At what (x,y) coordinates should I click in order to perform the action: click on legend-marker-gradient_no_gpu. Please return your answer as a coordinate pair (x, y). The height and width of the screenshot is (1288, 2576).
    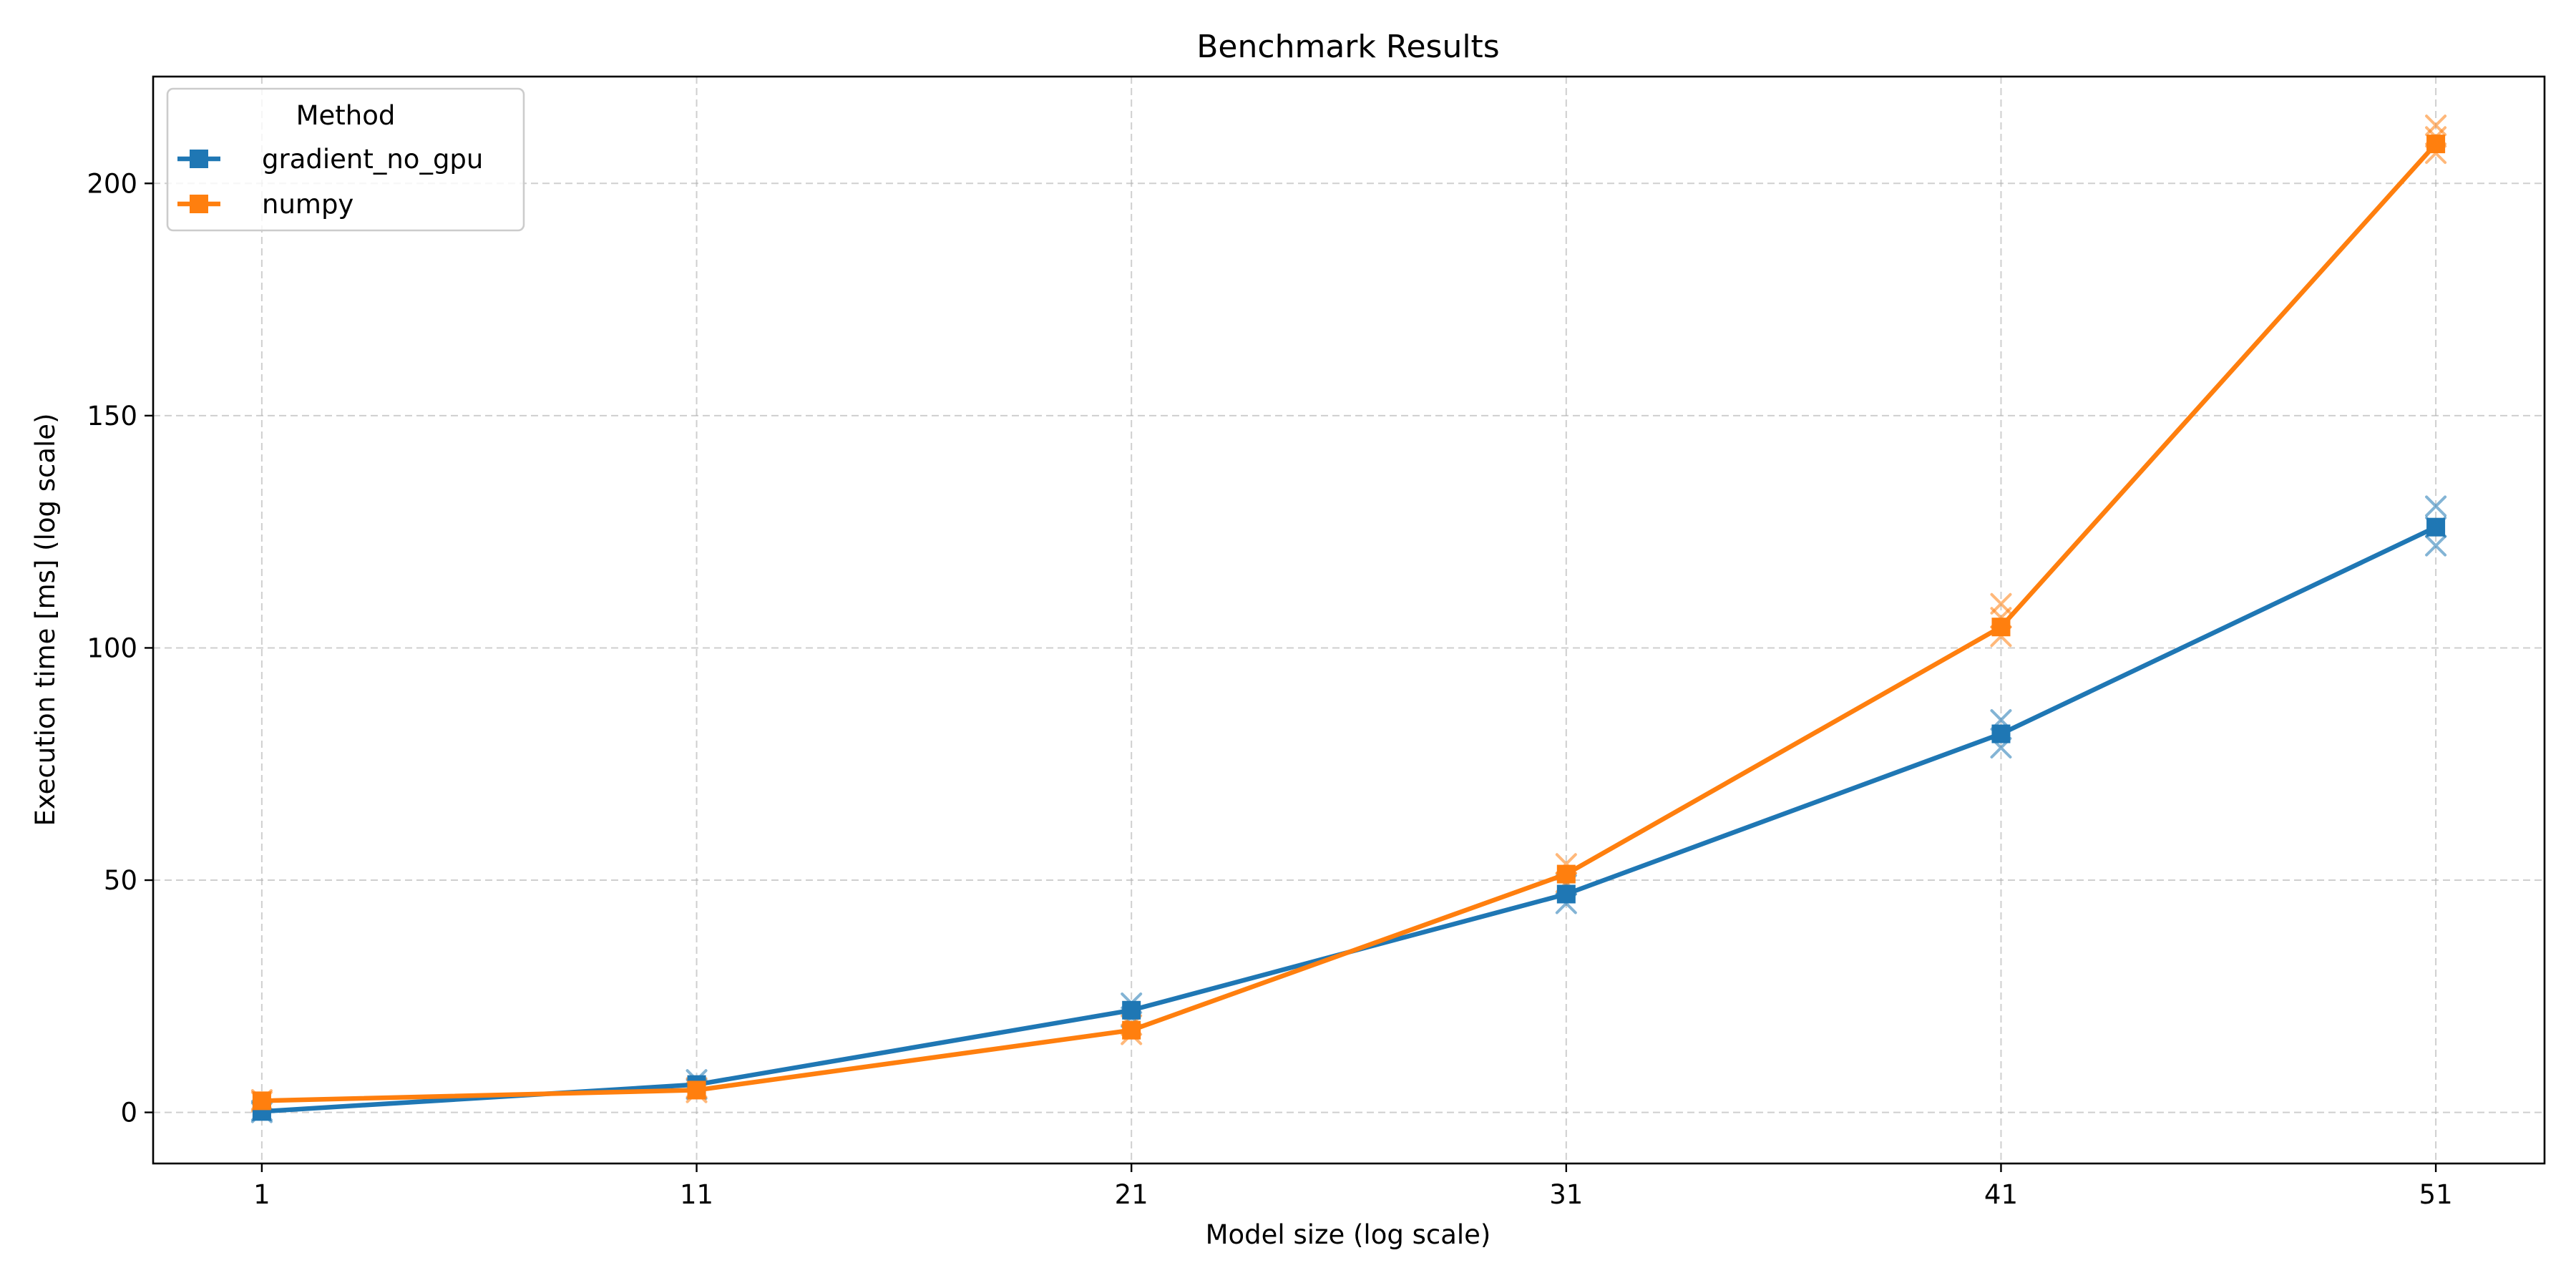
    Looking at the image, I should click on (199, 159).